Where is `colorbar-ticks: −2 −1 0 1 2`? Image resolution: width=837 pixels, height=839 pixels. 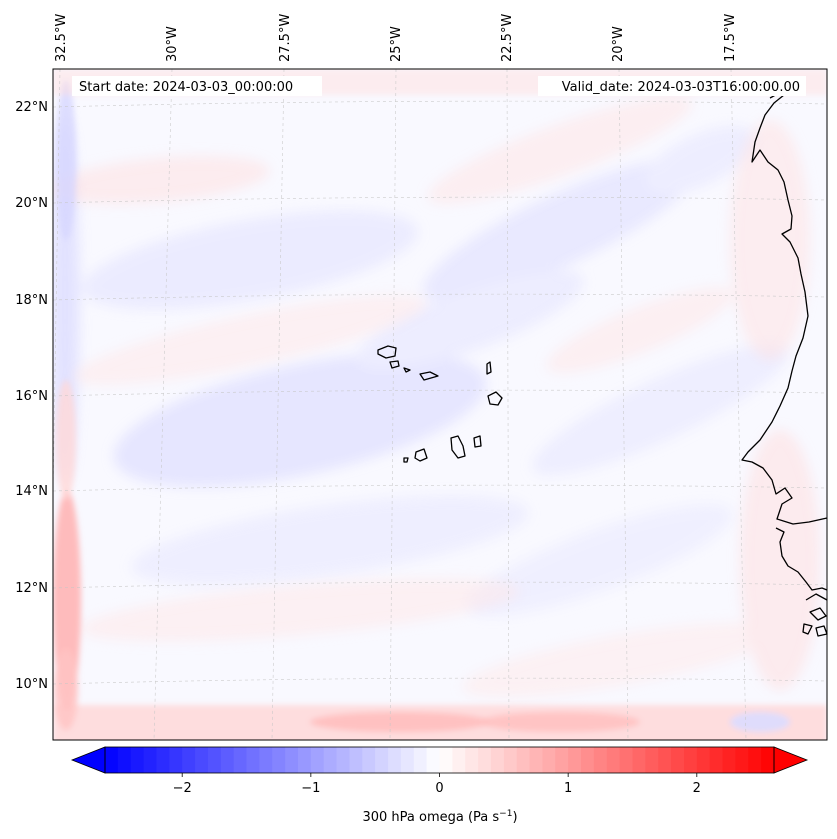 colorbar-ticks: −2 −1 0 1 2 is located at coordinates (437, 784).